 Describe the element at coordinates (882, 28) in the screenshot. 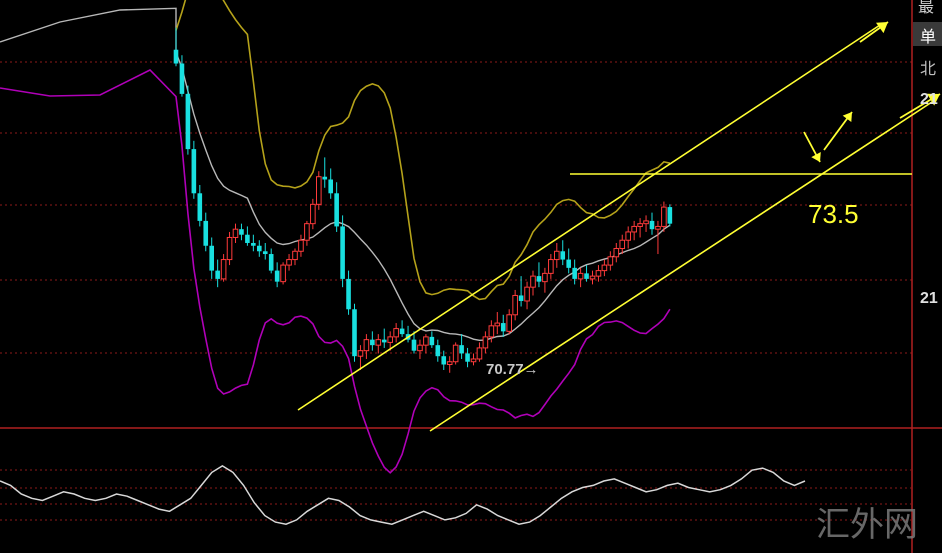

I see `upper-channel-arrow-head` at that location.